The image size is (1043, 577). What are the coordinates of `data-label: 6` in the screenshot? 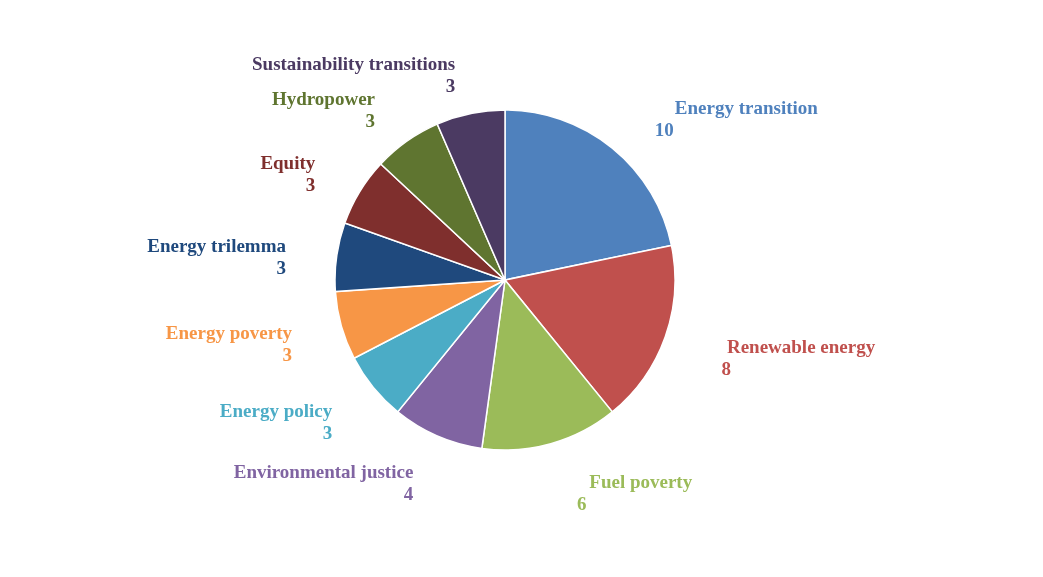 It's located at (582, 504).